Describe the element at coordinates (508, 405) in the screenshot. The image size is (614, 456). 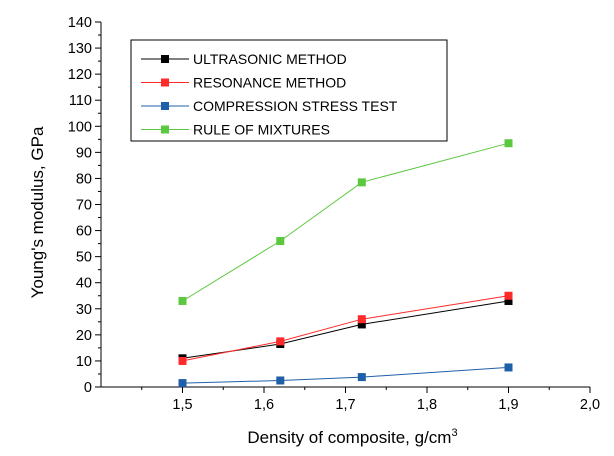
I see `x-tick-label: 1,9` at that location.